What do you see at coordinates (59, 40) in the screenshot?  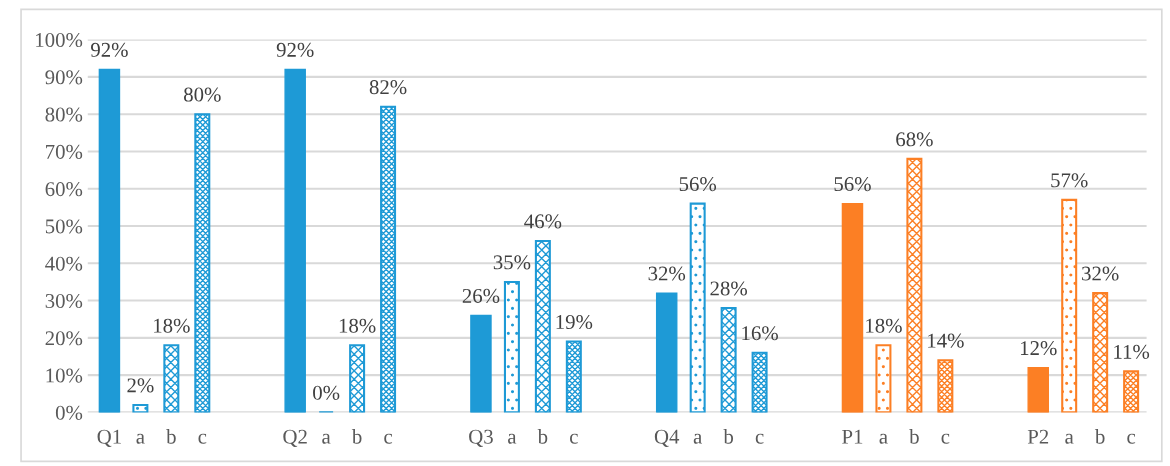 I see `y-tick-label: 100%` at bounding box center [59, 40].